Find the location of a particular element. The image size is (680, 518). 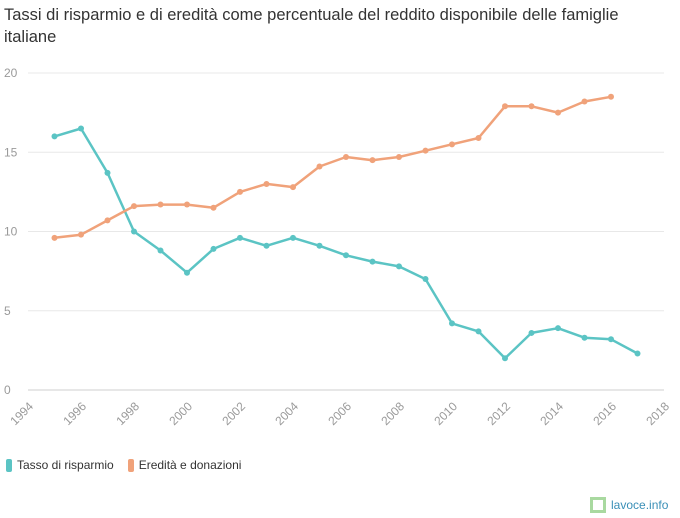

y-tick-label: 10 is located at coordinates (11, 232).